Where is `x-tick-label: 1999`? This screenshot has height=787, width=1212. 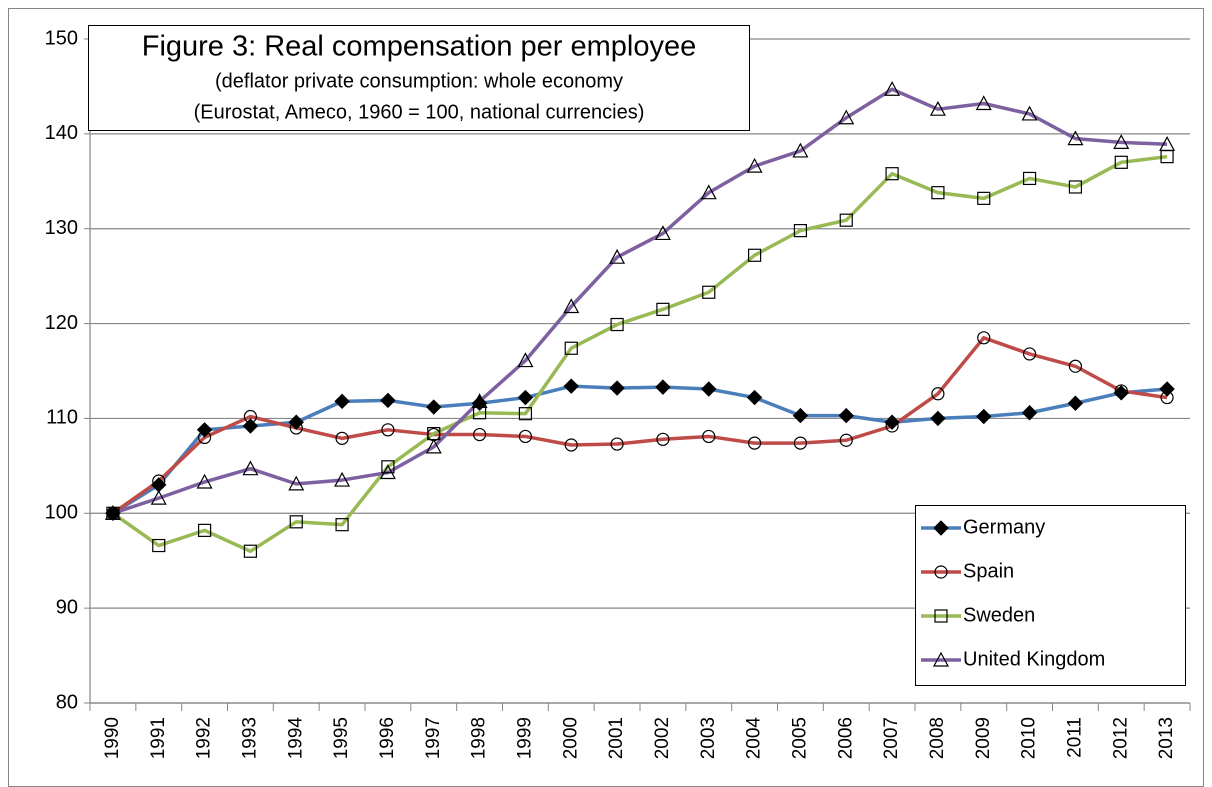 x-tick-label: 1999 is located at coordinates (524, 738).